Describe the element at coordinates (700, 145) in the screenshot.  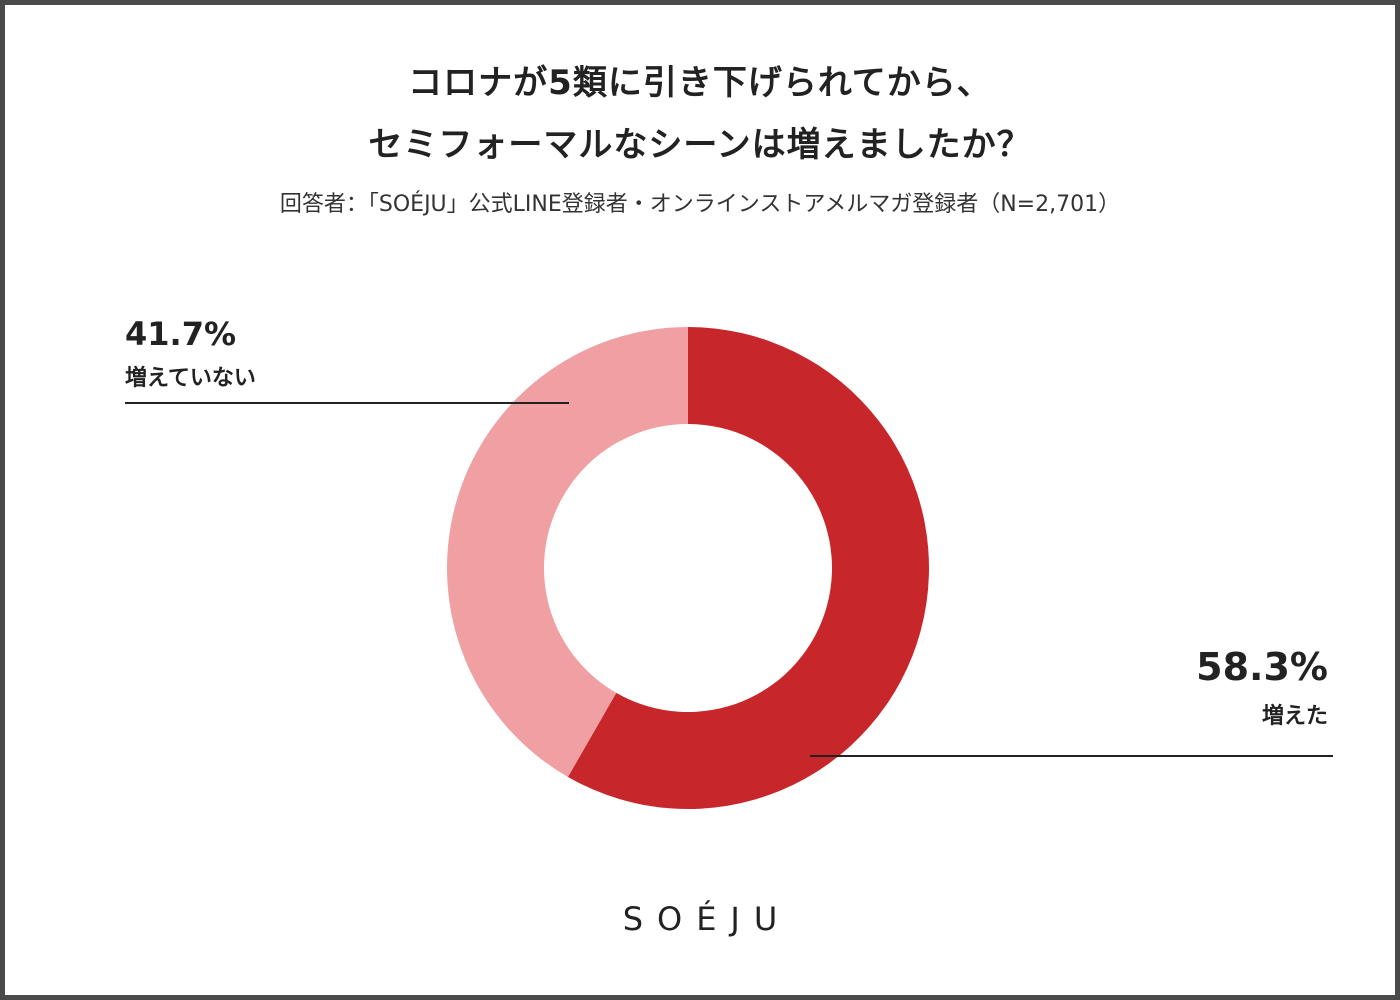
I see `title-line-2: セミフォーマルなシーンは増えましたか？` at that location.